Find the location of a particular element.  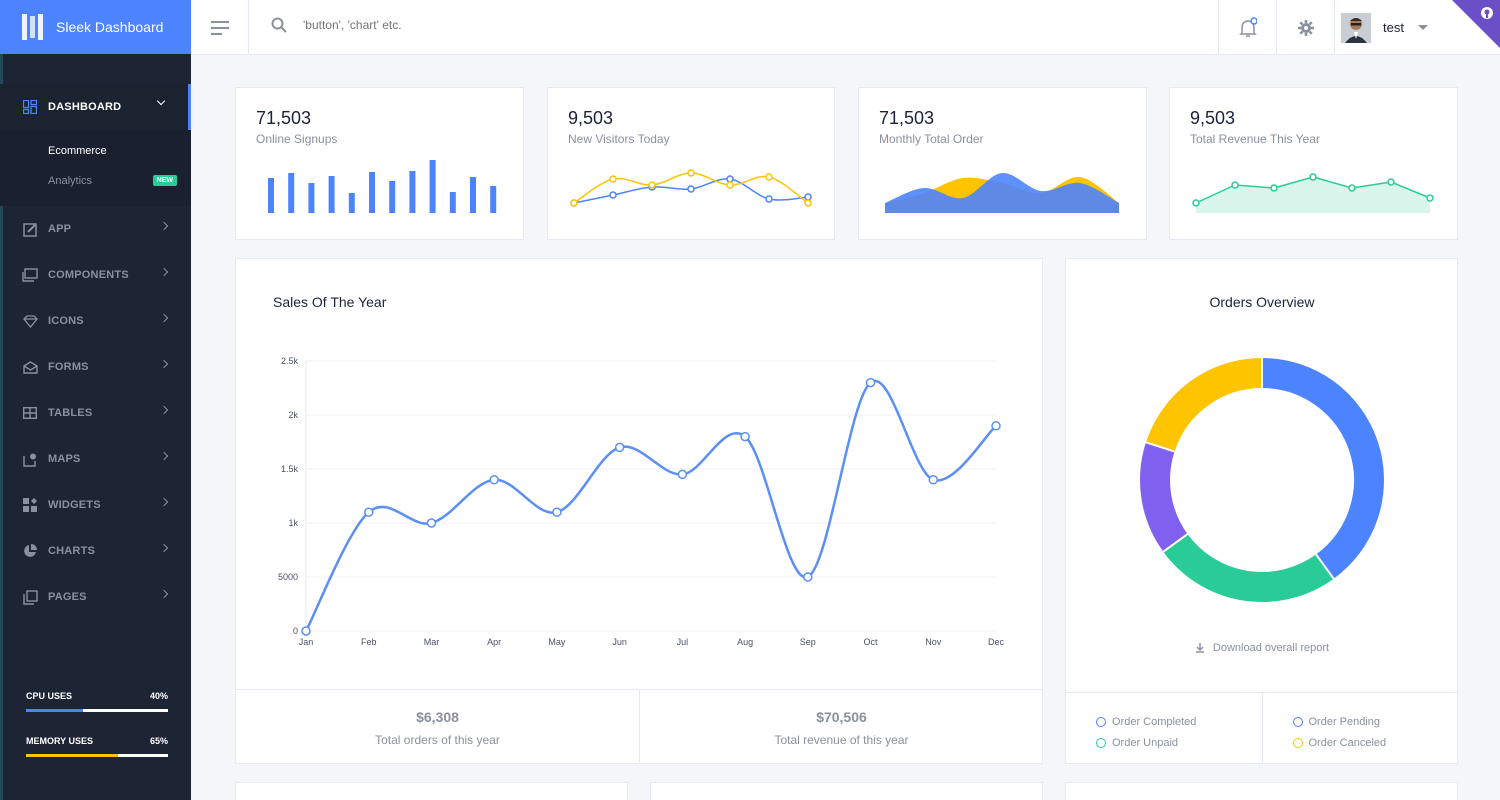

y-tick-label: 1.5k is located at coordinates (290, 469).